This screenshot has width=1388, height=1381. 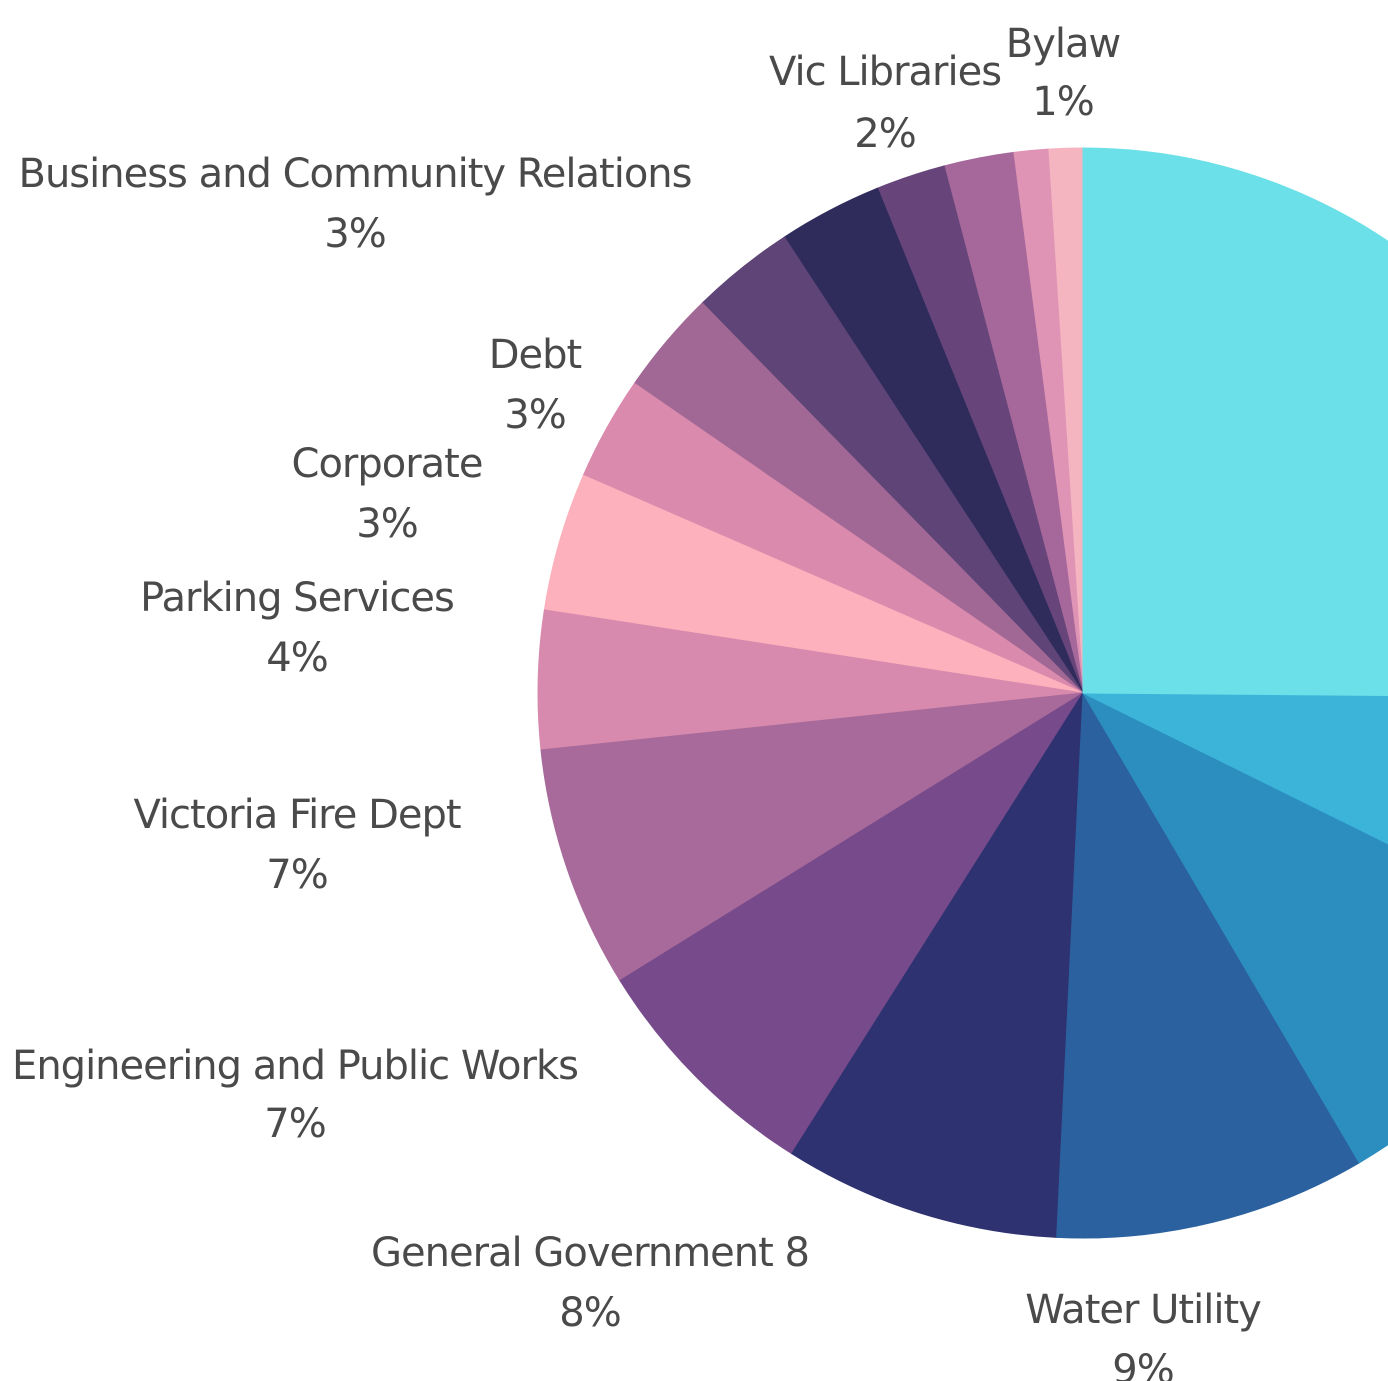 What do you see at coordinates (355, 174) in the screenshot?
I see `slice-label-name: Business and Community Relations` at bounding box center [355, 174].